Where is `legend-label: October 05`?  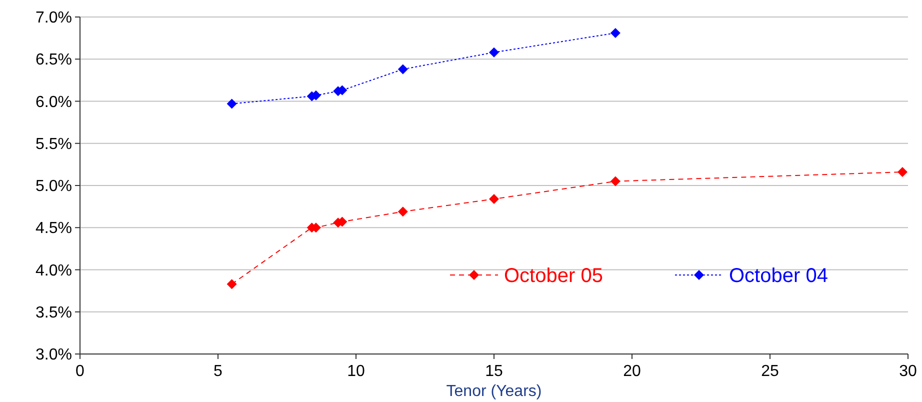 legend-label: October 05 is located at coordinates (553, 276).